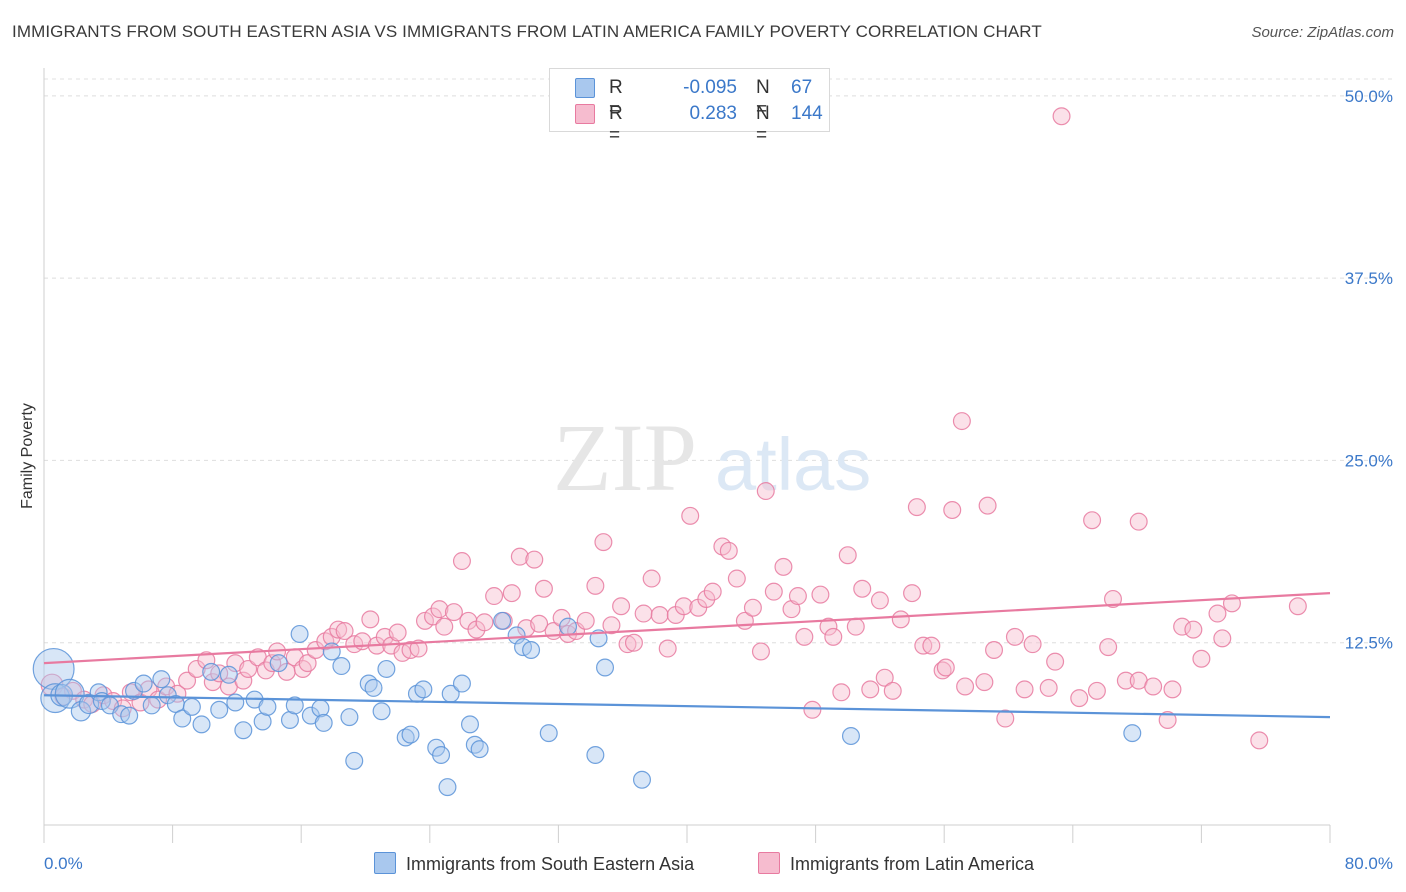  I want to click on r-value: -0.095, so click(710, 87).